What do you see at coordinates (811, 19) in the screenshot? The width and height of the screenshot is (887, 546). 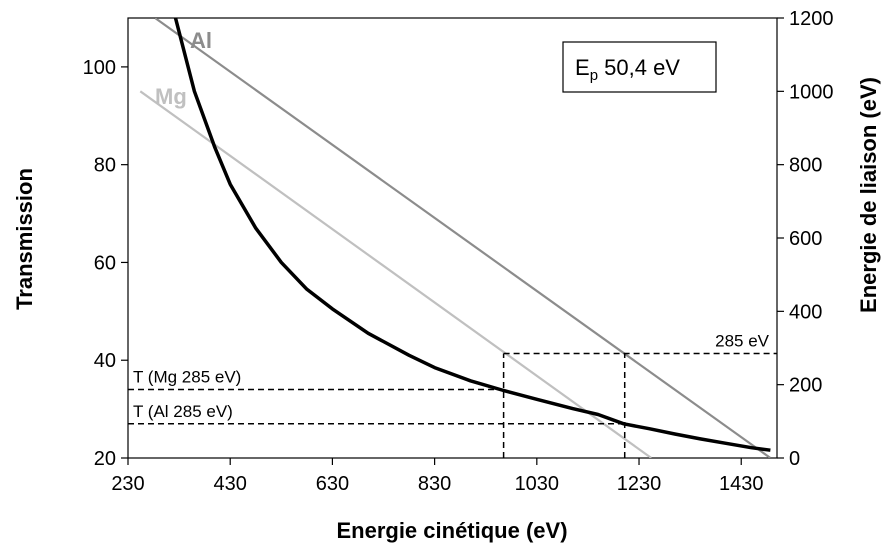 I see `y-right-tick-label: 1200` at bounding box center [811, 19].